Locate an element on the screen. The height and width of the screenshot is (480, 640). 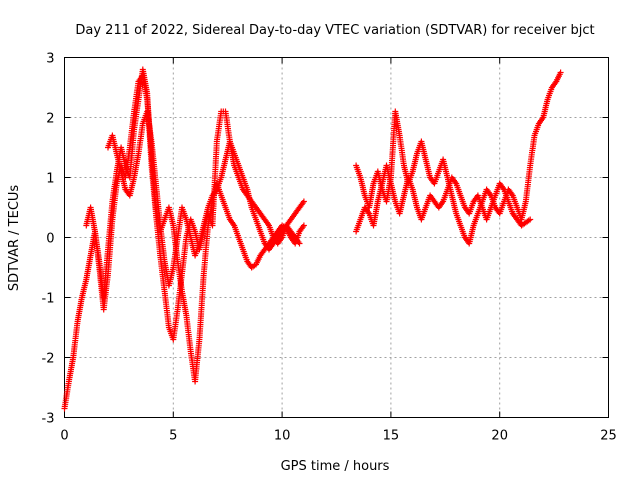
series-track-e is located at coordinates (443, 198).